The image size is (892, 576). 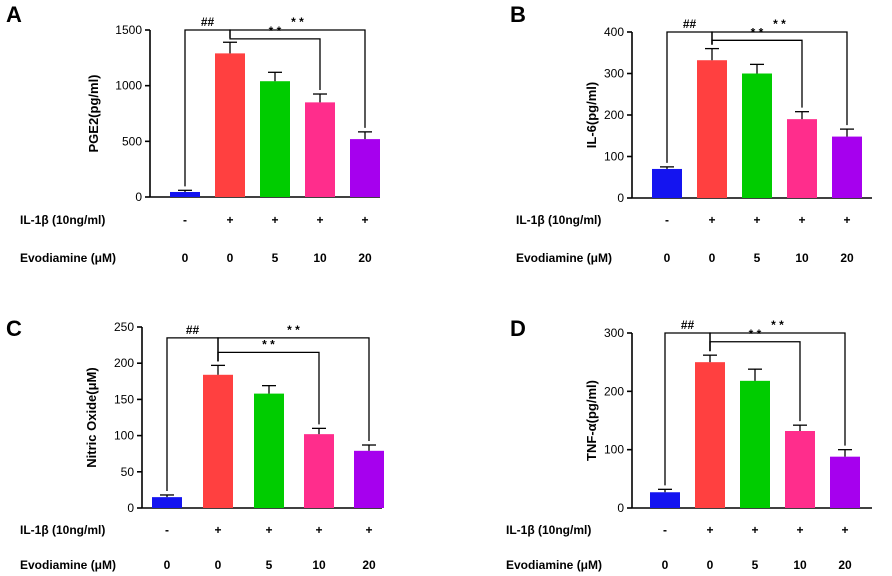 What do you see at coordinates (128, 472) in the screenshot?
I see `y-tick-label: 50` at bounding box center [128, 472].